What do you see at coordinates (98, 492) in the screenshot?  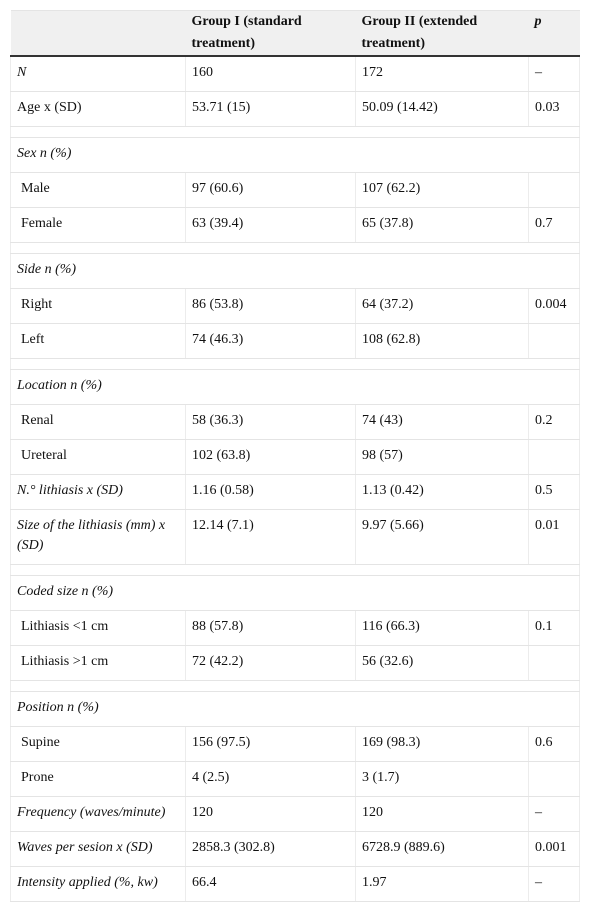 I see `row-label: N.° lithiasis x (SD)` at bounding box center [98, 492].